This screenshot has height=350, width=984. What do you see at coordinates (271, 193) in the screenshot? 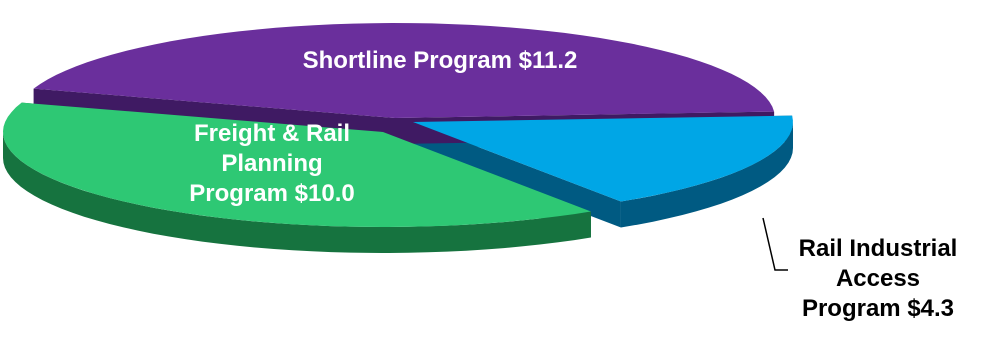
I see `slice-freight-rail-planning-label-line: Program $10.0` at bounding box center [271, 193].